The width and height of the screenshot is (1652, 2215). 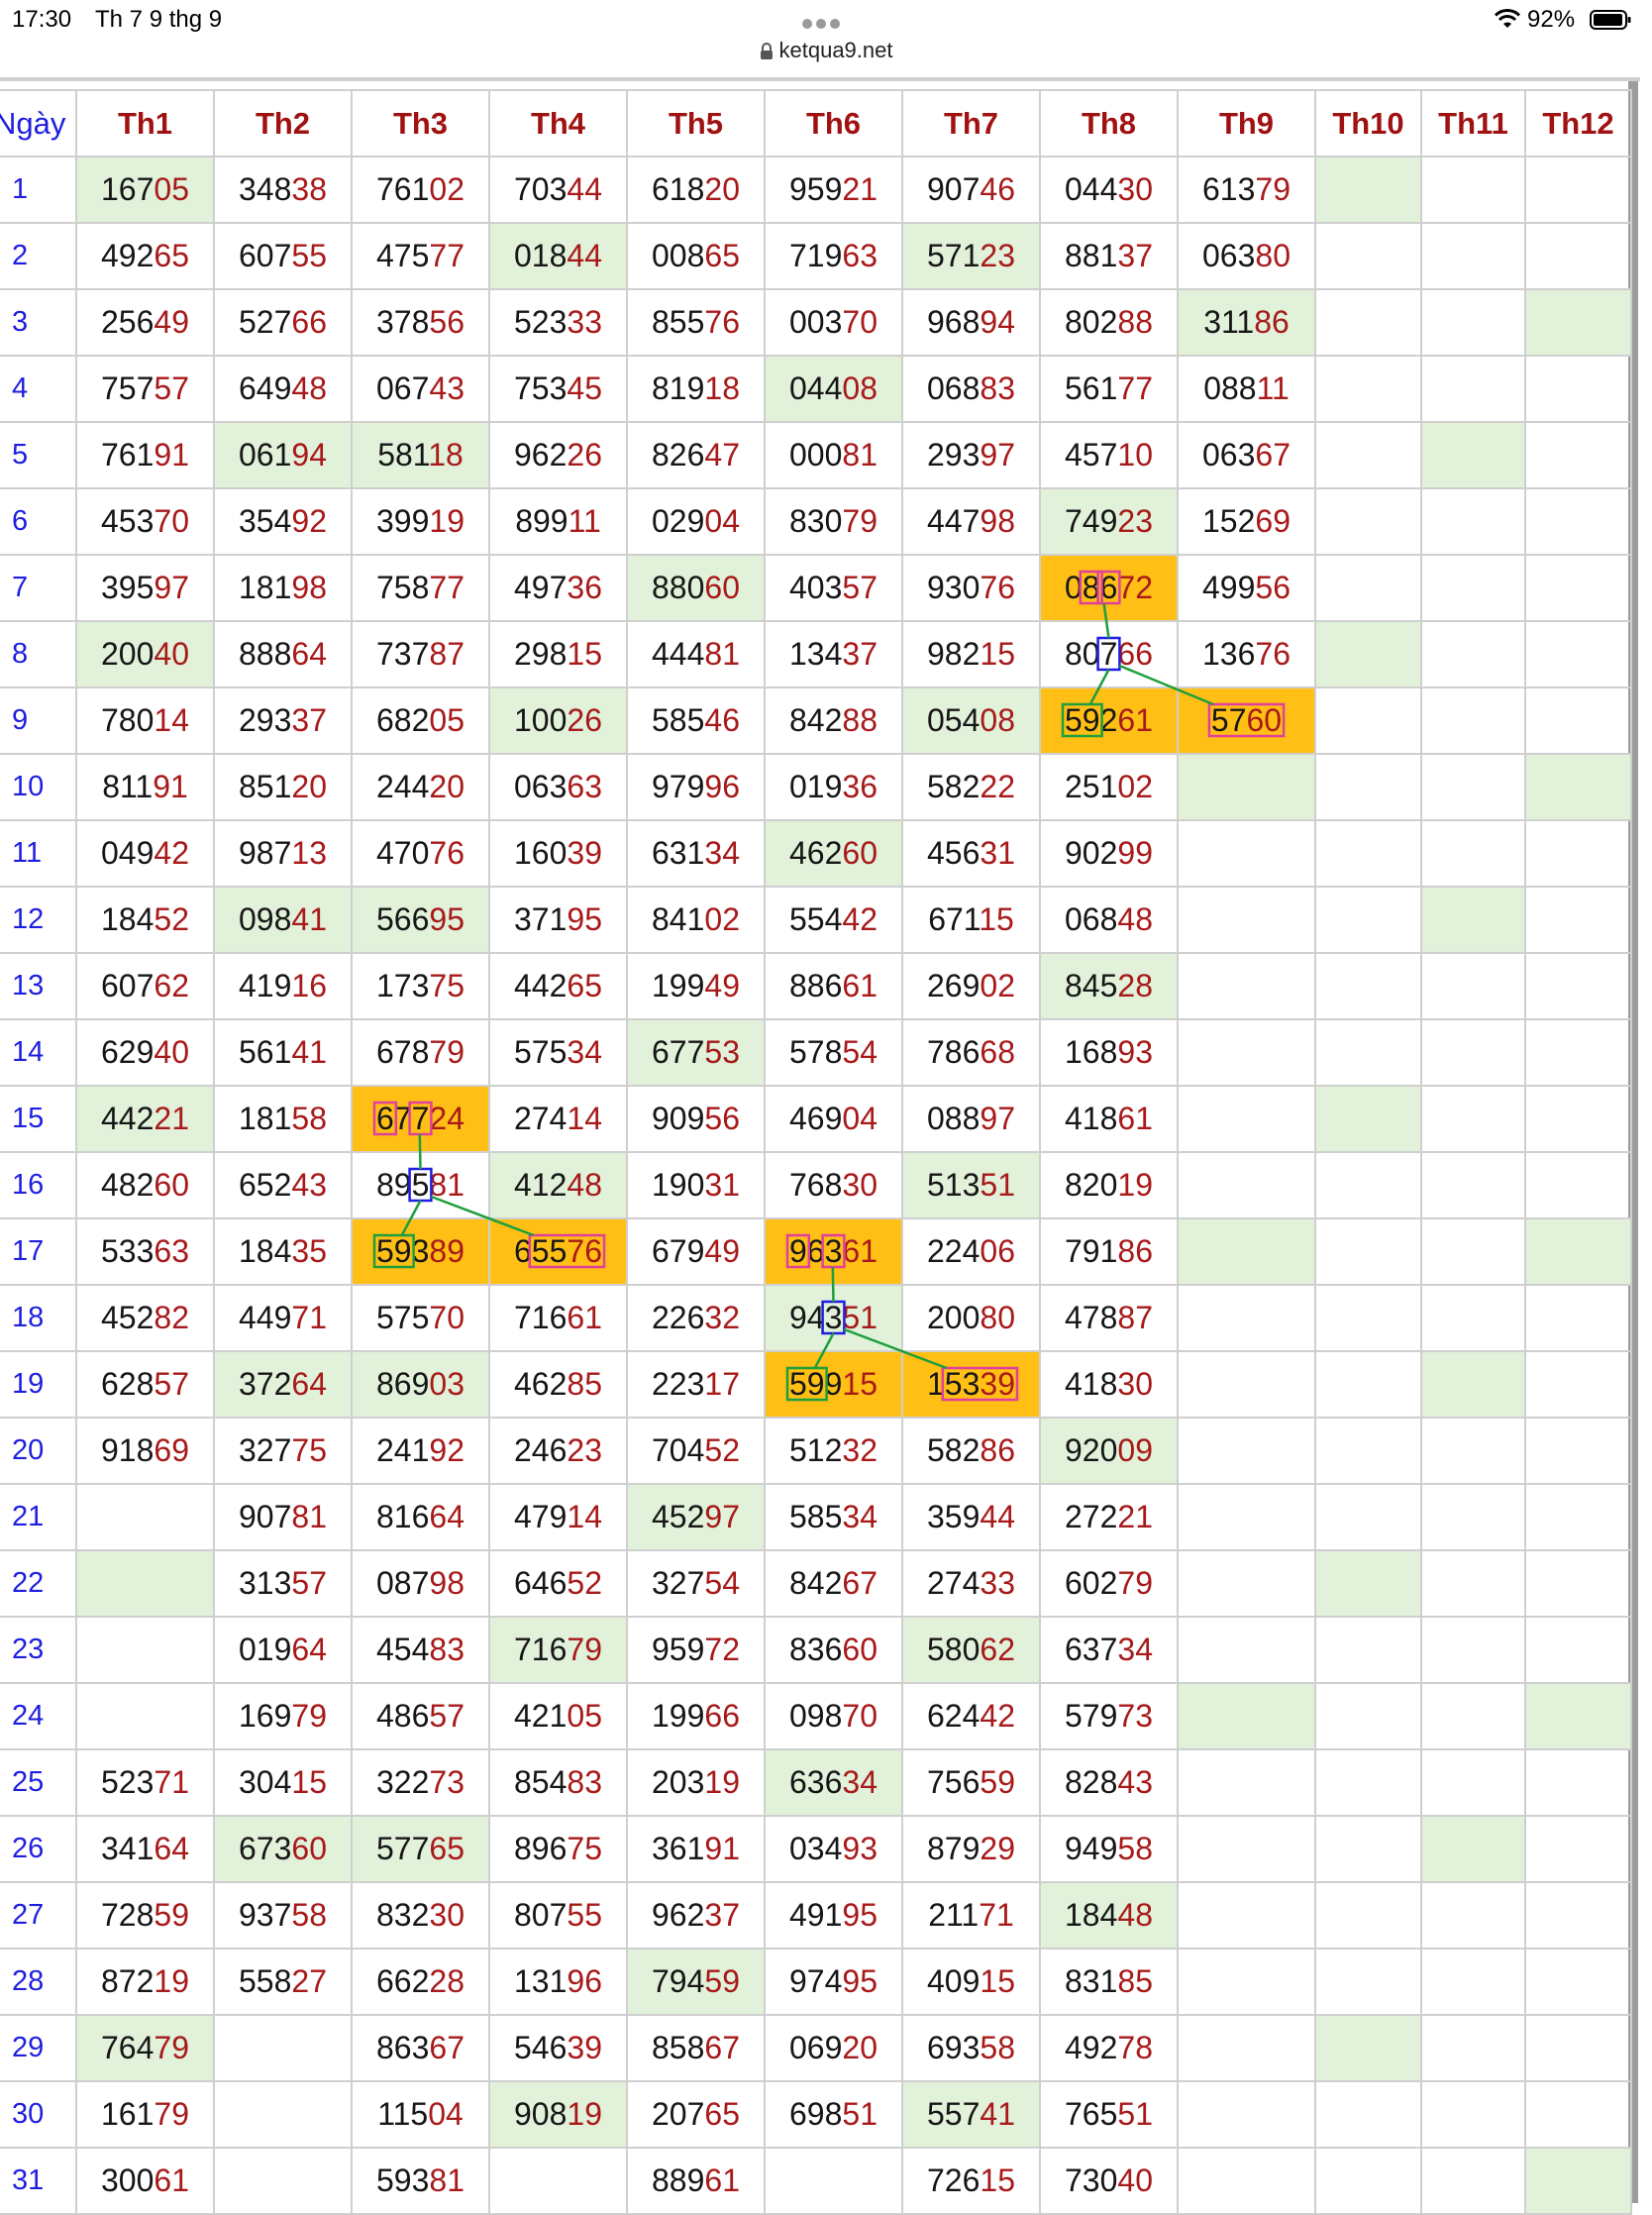 What do you see at coordinates (826, 18) in the screenshot?
I see `more-dots-icon` at bounding box center [826, 18].